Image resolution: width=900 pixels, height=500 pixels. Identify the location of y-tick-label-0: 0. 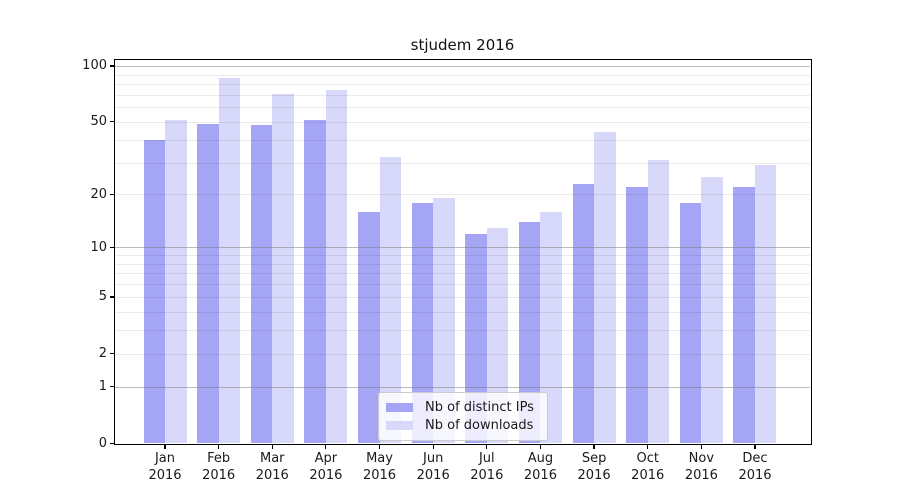
(102, 443).